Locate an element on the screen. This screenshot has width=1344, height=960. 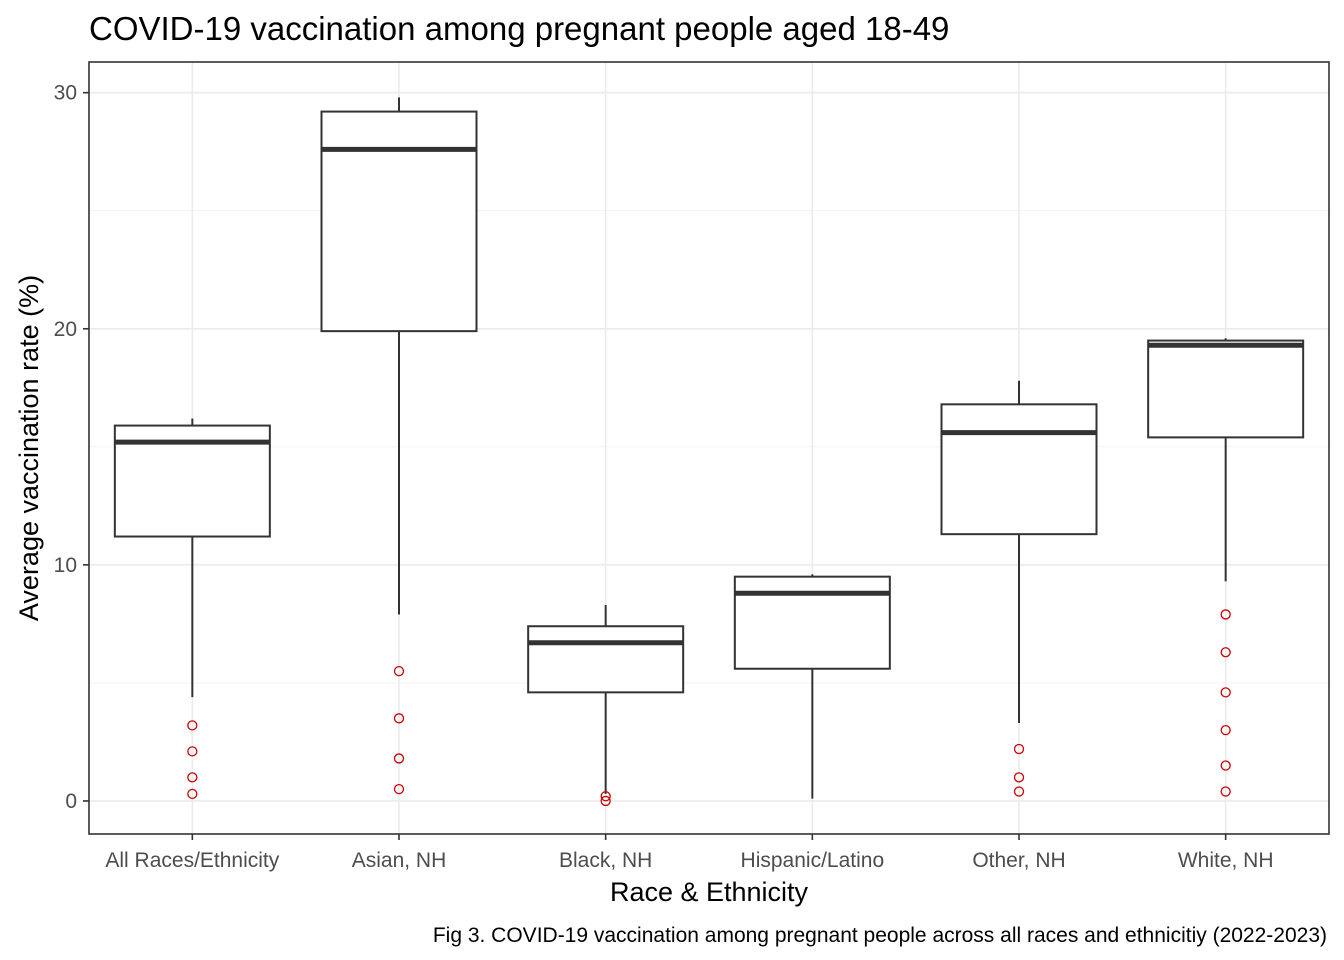
y-tick-label: 0 is located at coordinates (71, 801).